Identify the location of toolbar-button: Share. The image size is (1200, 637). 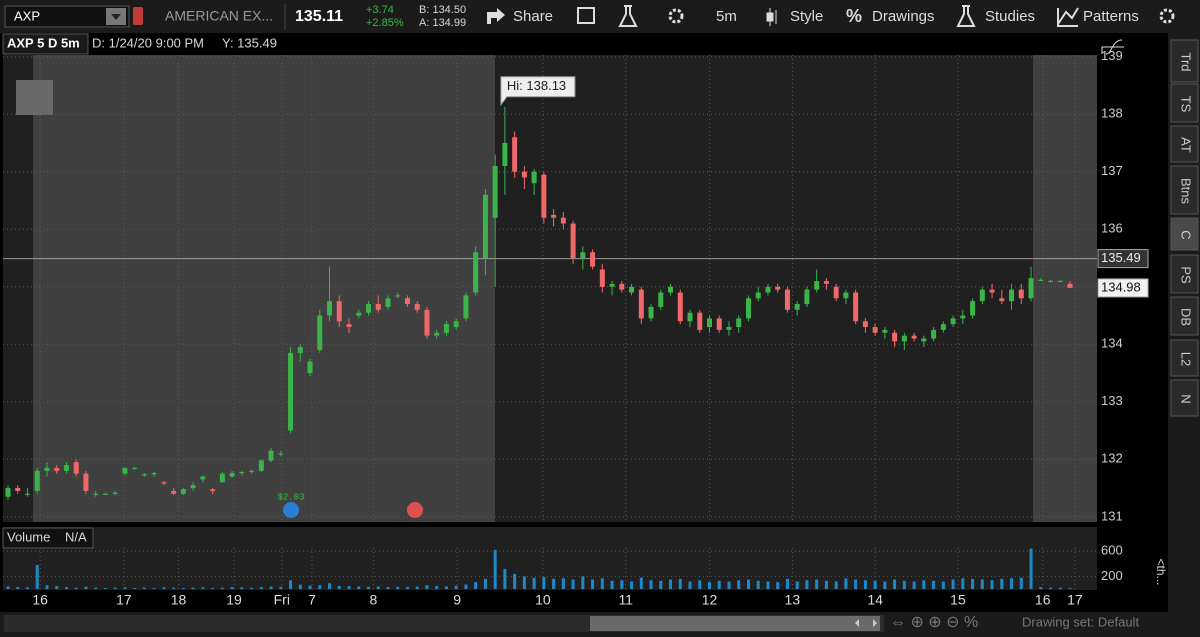
(533, 16).